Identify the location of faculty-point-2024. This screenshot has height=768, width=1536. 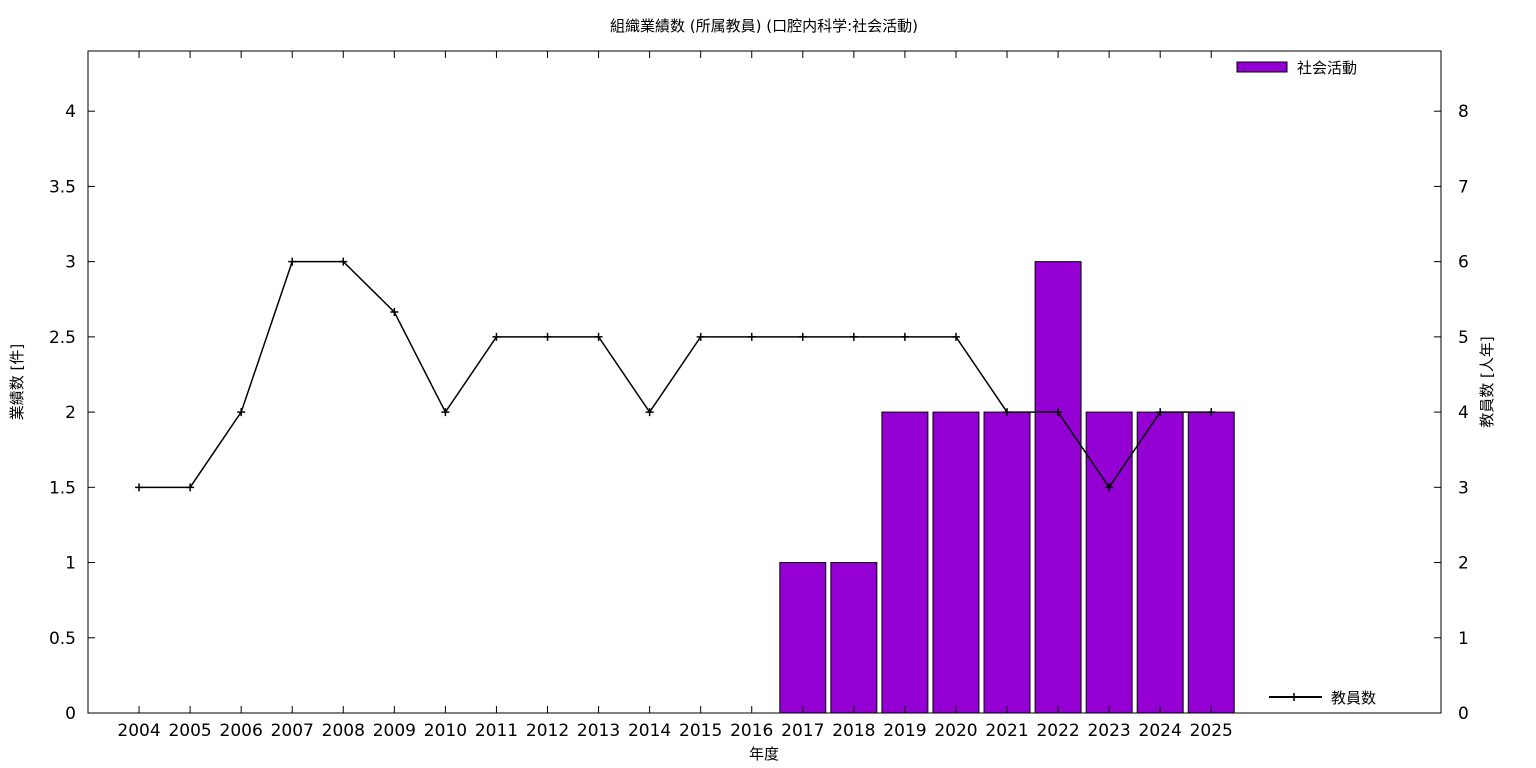
(1160, 412).